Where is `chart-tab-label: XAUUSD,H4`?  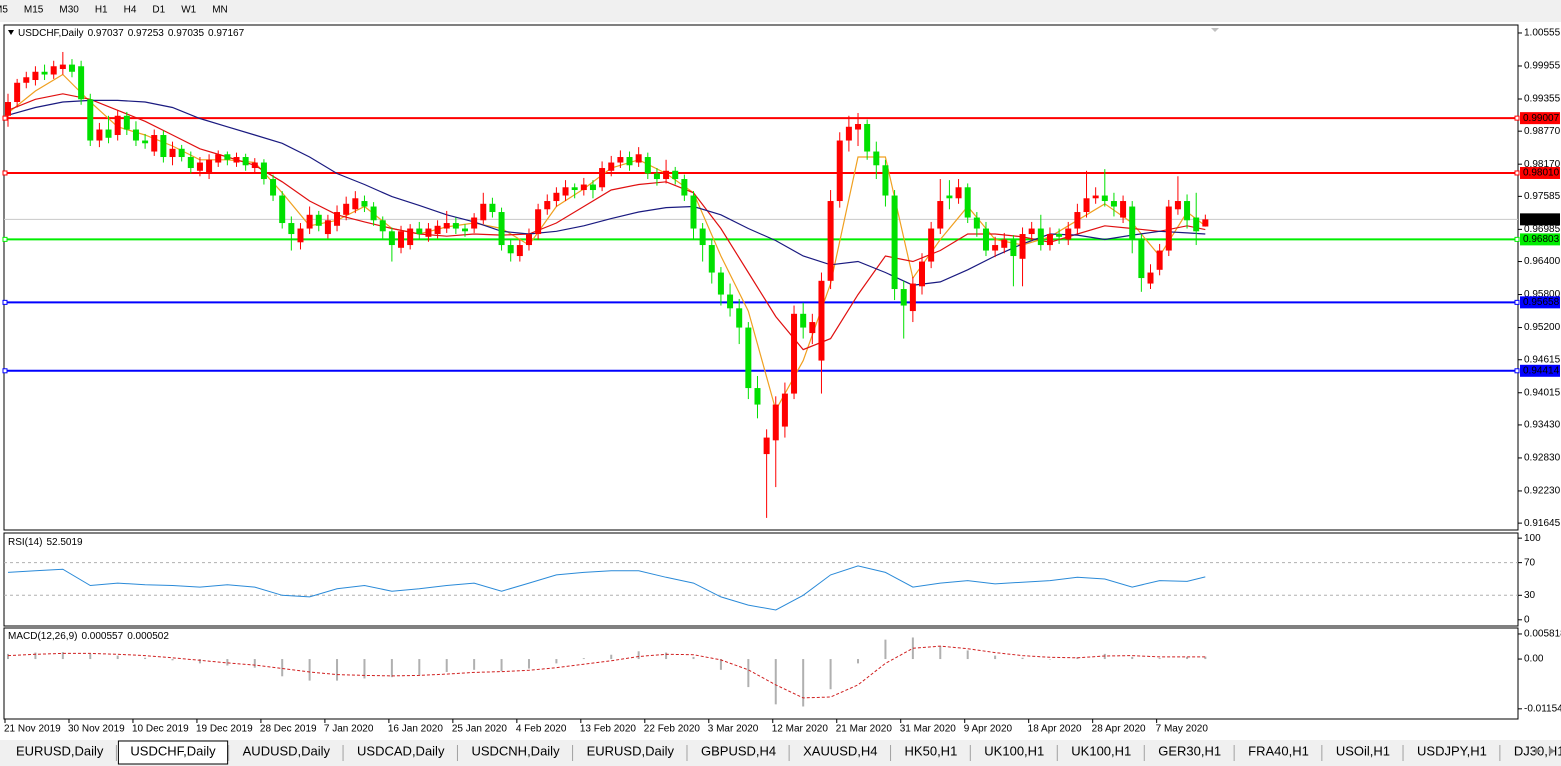 chart-tab-label: XAUUSD,H4 is located at coordinates (840, 750).